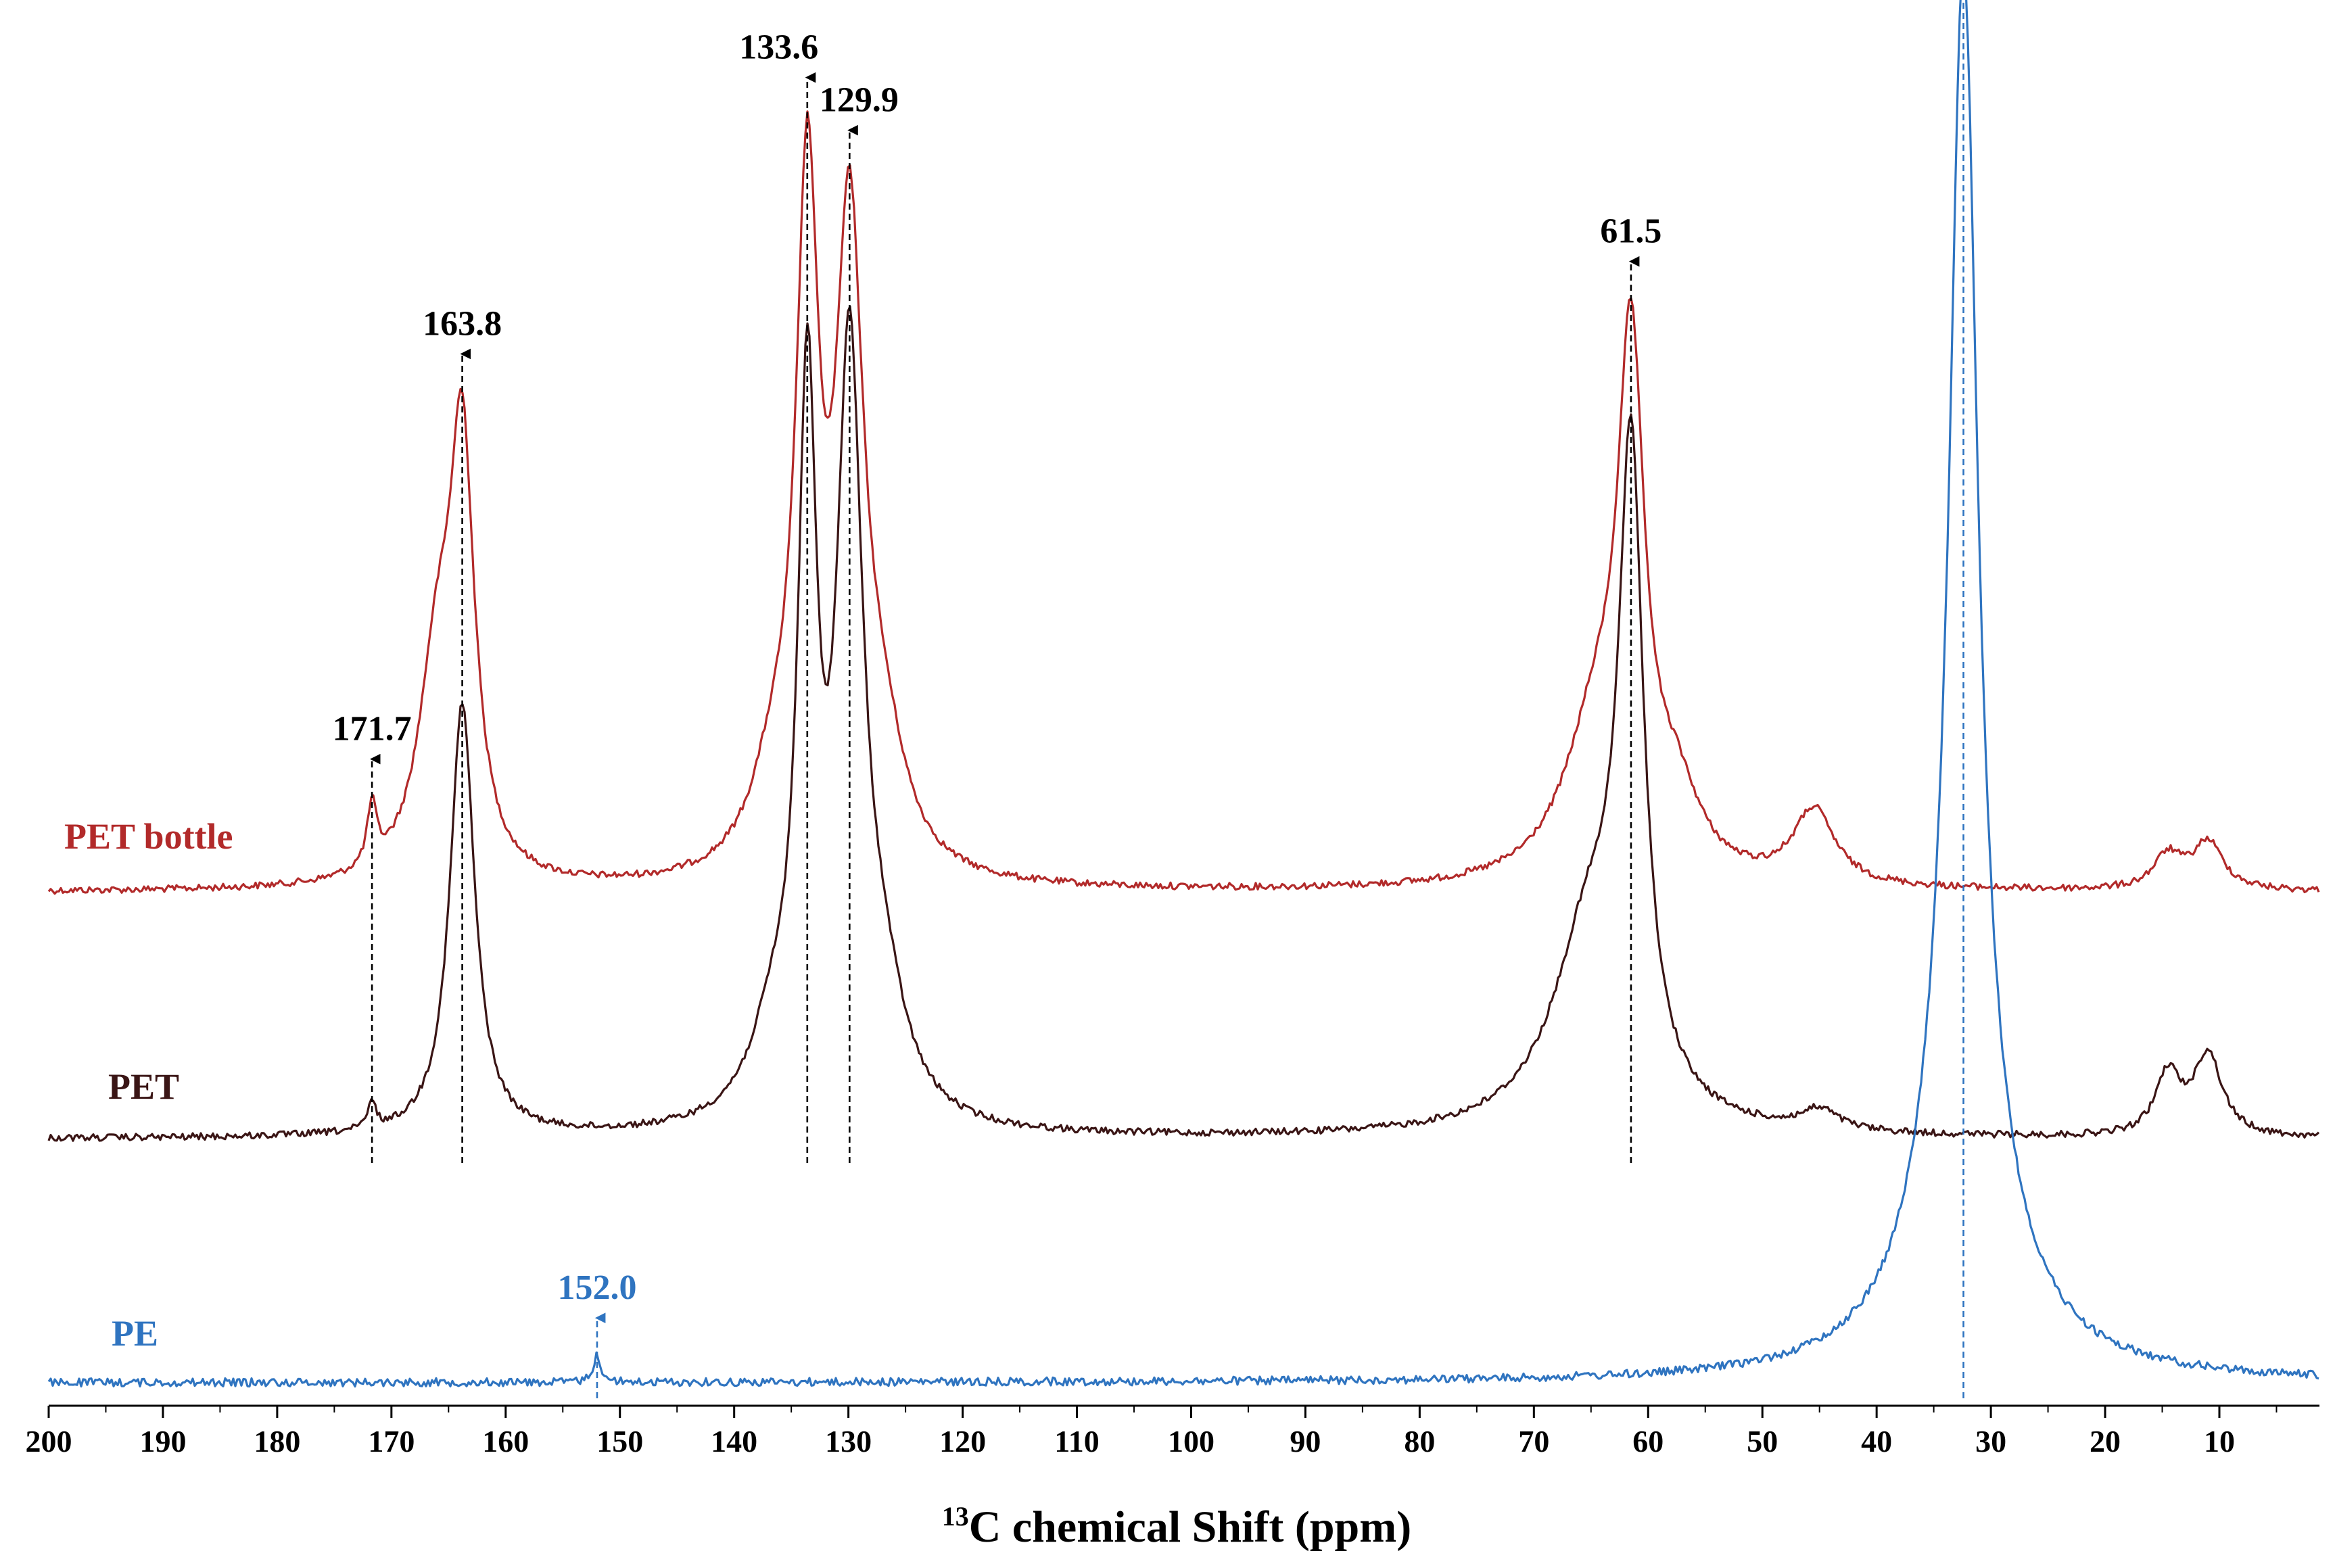 This screenshot has height=1568, width=2335. What do you see at coordinates (1630, 231) in the screenshot?
I see `peak-label-61-5: 61.5` at bounding box center [1630, 231].